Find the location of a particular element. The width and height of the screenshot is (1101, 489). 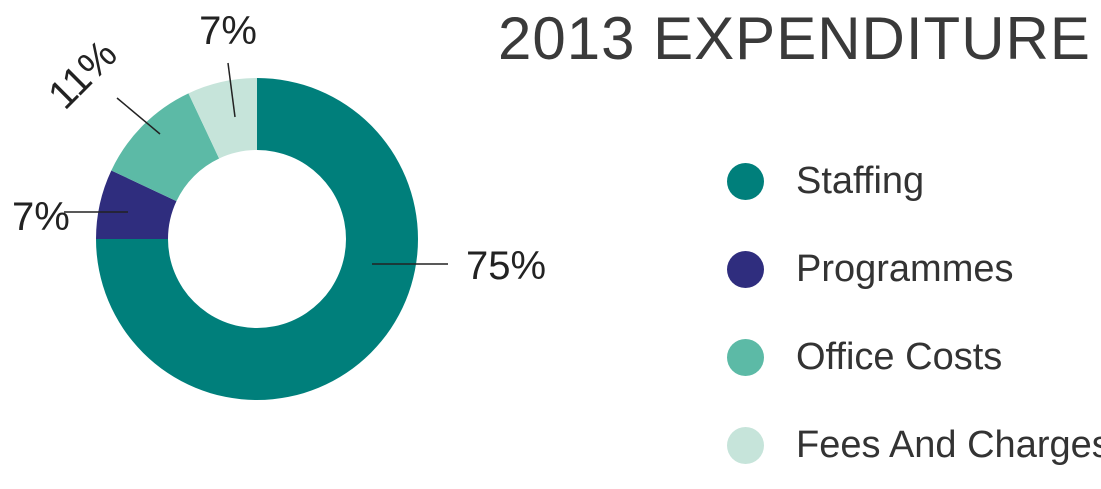

data-label-staffing: 75% is located at coordinates (506, 266).